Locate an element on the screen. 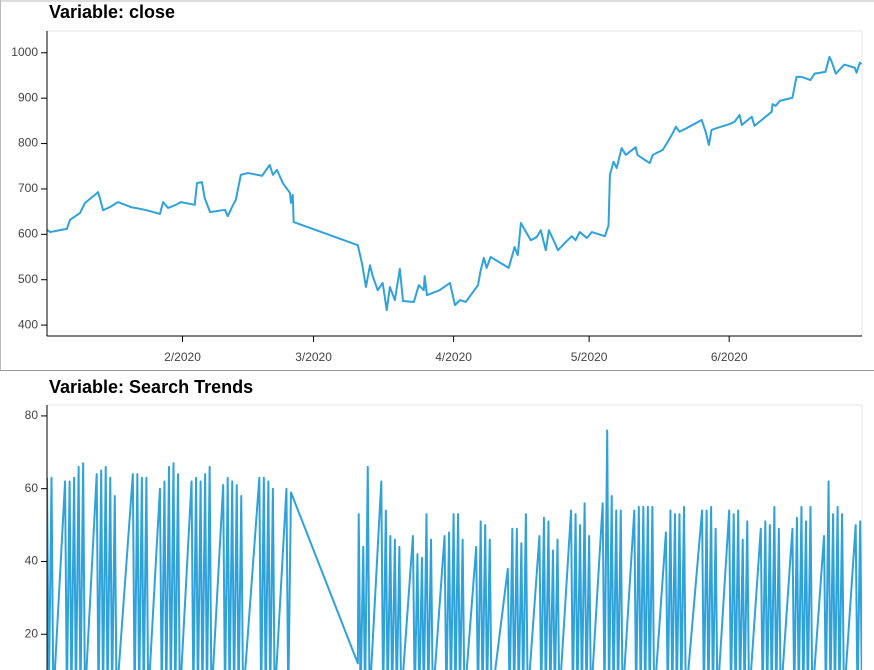 Image resolution: width=874 pixels, height=670 pixels. x-tick-label: 5/2020 is located at coordinates (589, 357).